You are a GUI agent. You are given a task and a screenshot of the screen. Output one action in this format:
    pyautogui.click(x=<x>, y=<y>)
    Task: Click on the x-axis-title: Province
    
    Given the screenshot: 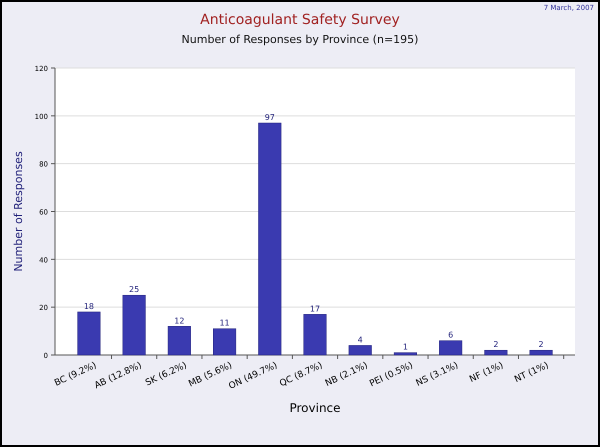 What is the action you would take?
    pyautogui.click(x=315, y=408)
    